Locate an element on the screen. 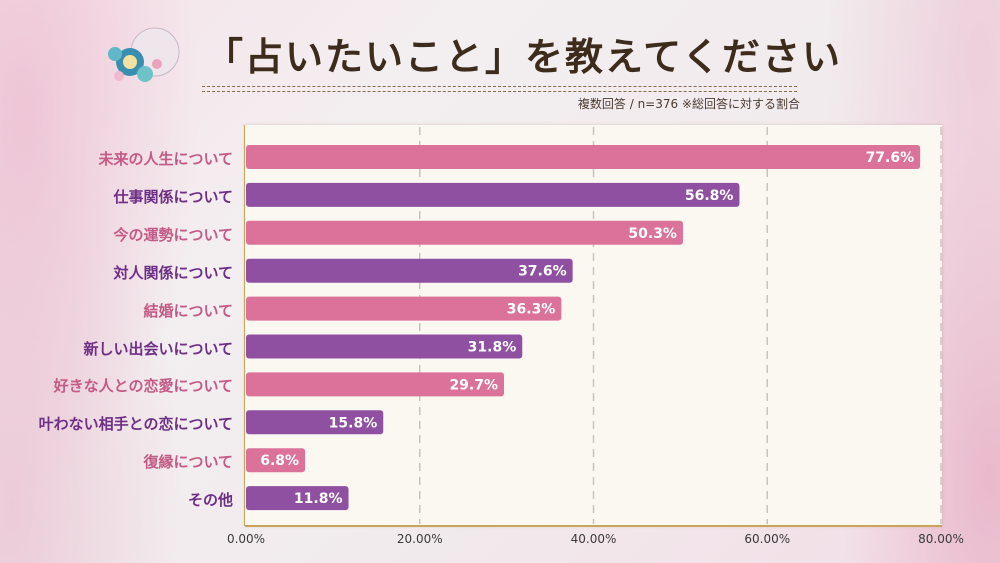 The image size is (1000, 563). bar-value-label: 15.8% is located at coordinates (353, 423).